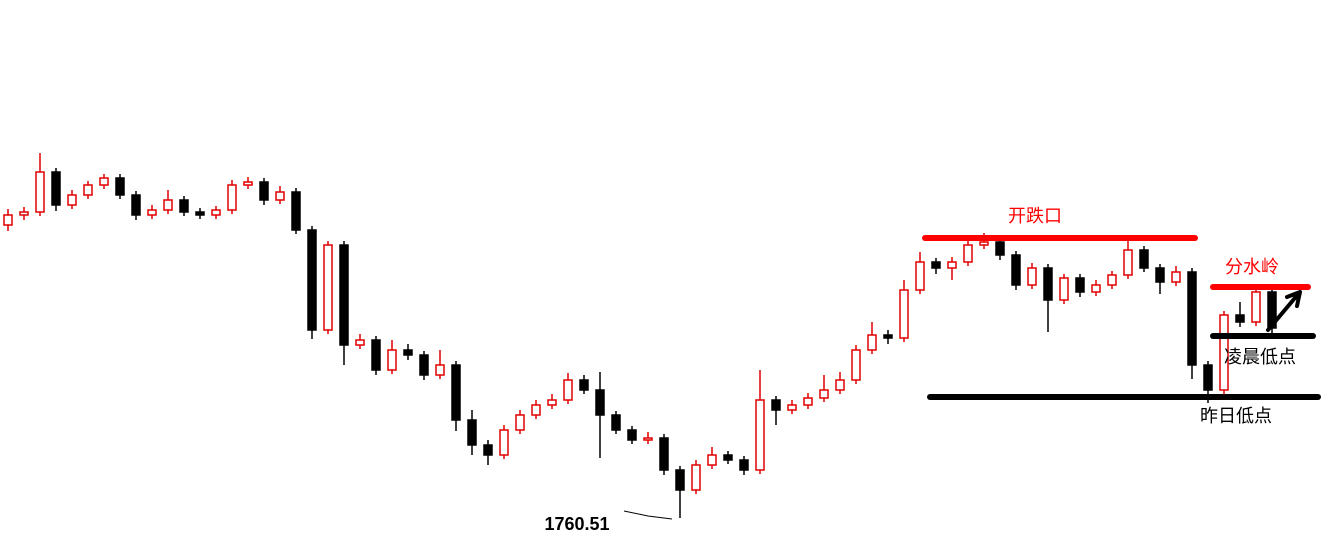 Image resolution: width=1335 pixels, height=558 pixels. Describe the element at coordinates (1035, 216) in the screenshot. I see `level-label: 开跌口` at that location.